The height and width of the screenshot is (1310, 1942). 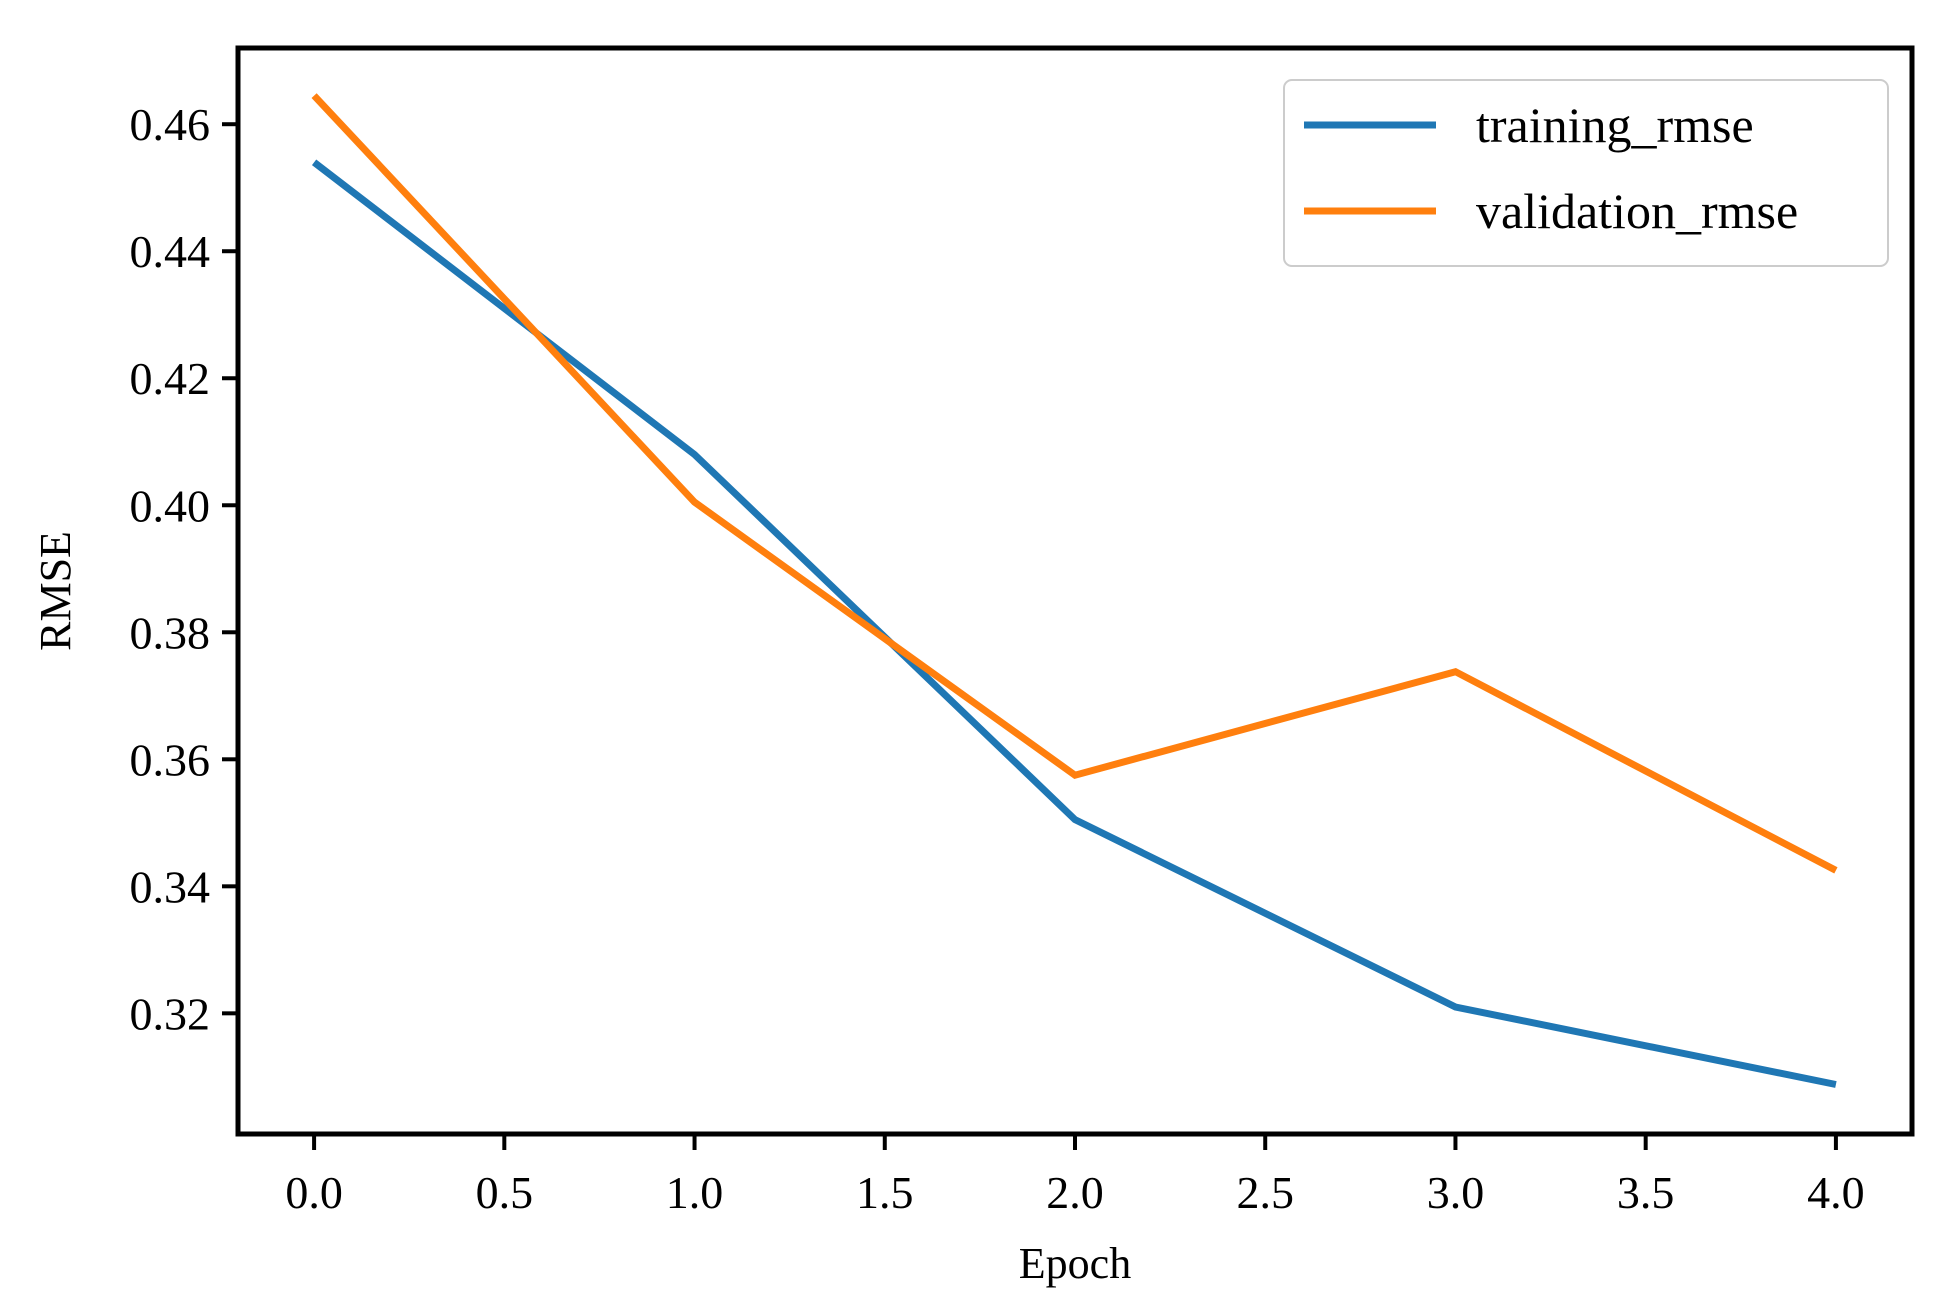 I want to click on y-tick-label: 0.40, so click(x=170, y=505).